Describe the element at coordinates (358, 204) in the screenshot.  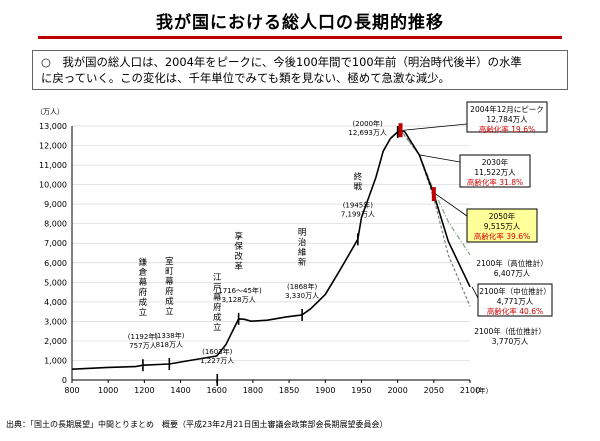
I see `event-date: (1945年)` at that location.